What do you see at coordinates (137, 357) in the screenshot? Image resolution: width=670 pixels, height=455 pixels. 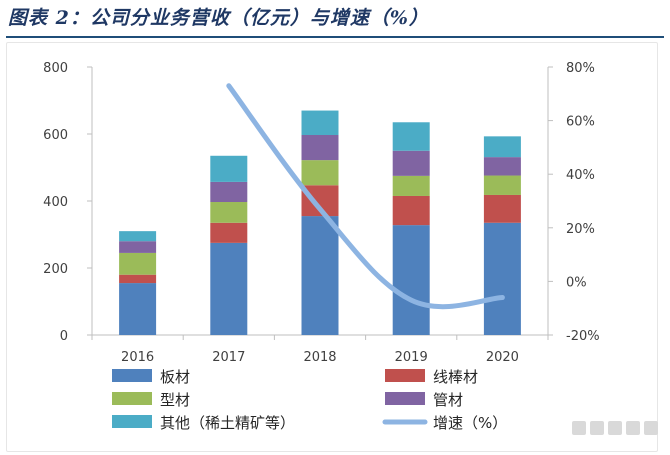 I see `x-tick-label: 2016` at bounding box center [137, 357].